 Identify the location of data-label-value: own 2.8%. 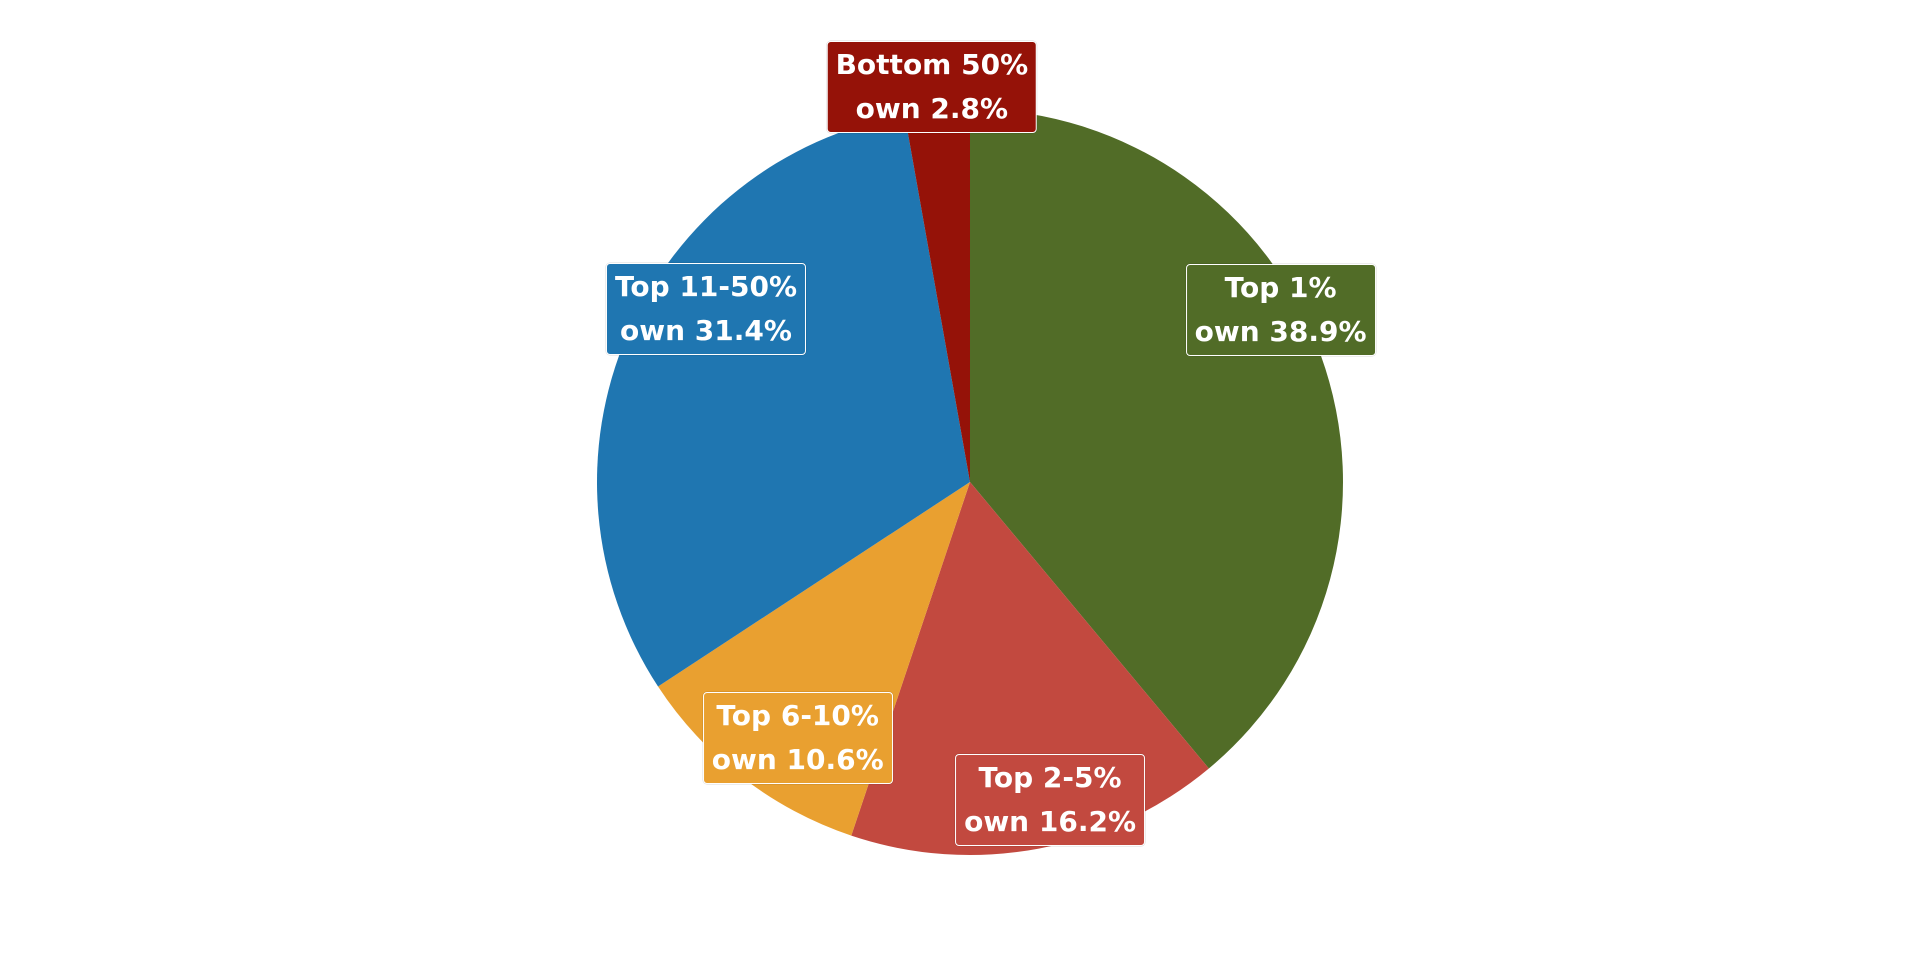
(932, 108).